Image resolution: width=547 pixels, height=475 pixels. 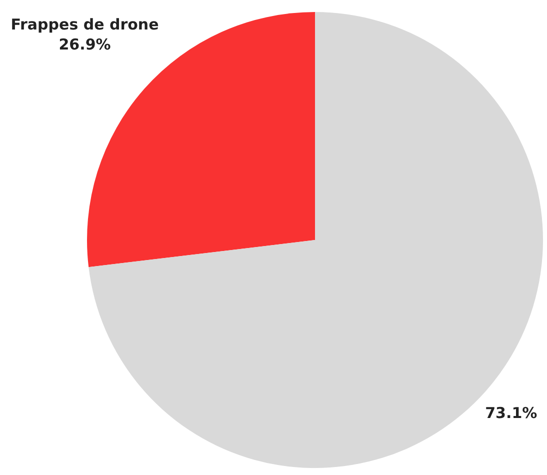 What do you see at coordinates (84, 45) in the screenshot?
I see `data-label: 26.9%` at bounding box center [84, 45].